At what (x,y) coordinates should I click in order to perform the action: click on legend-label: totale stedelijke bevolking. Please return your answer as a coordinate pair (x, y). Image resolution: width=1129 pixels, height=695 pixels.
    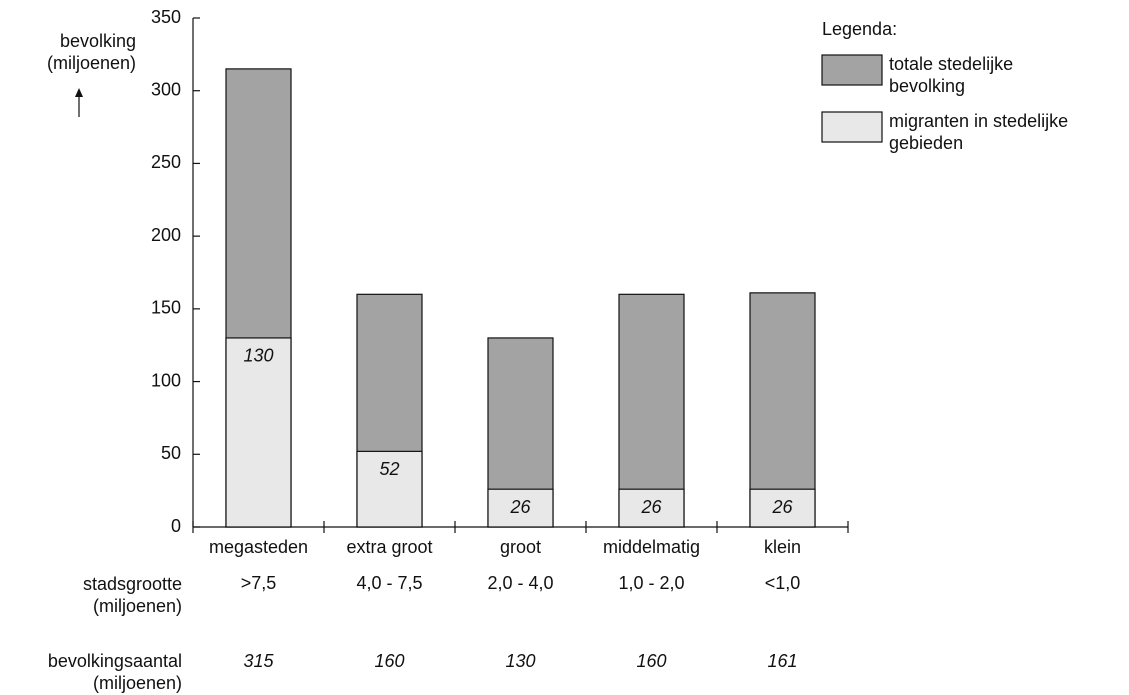
    Looking at the image, I should click on (951, 75).